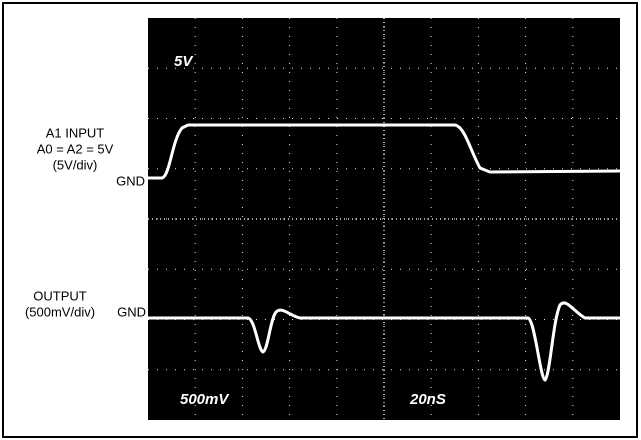  I want to click on channel-label: OUTPUT, so click(60, 295).